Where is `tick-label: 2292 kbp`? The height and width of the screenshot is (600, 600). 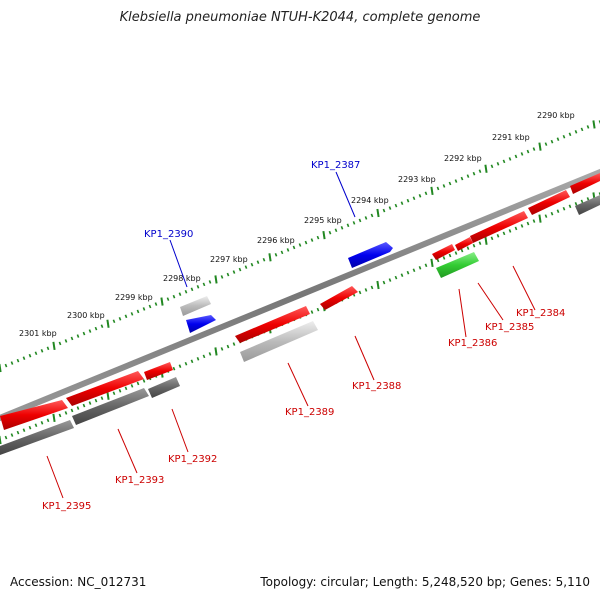
tick-label: 2292 kbp is located at coordinates (463, 158).